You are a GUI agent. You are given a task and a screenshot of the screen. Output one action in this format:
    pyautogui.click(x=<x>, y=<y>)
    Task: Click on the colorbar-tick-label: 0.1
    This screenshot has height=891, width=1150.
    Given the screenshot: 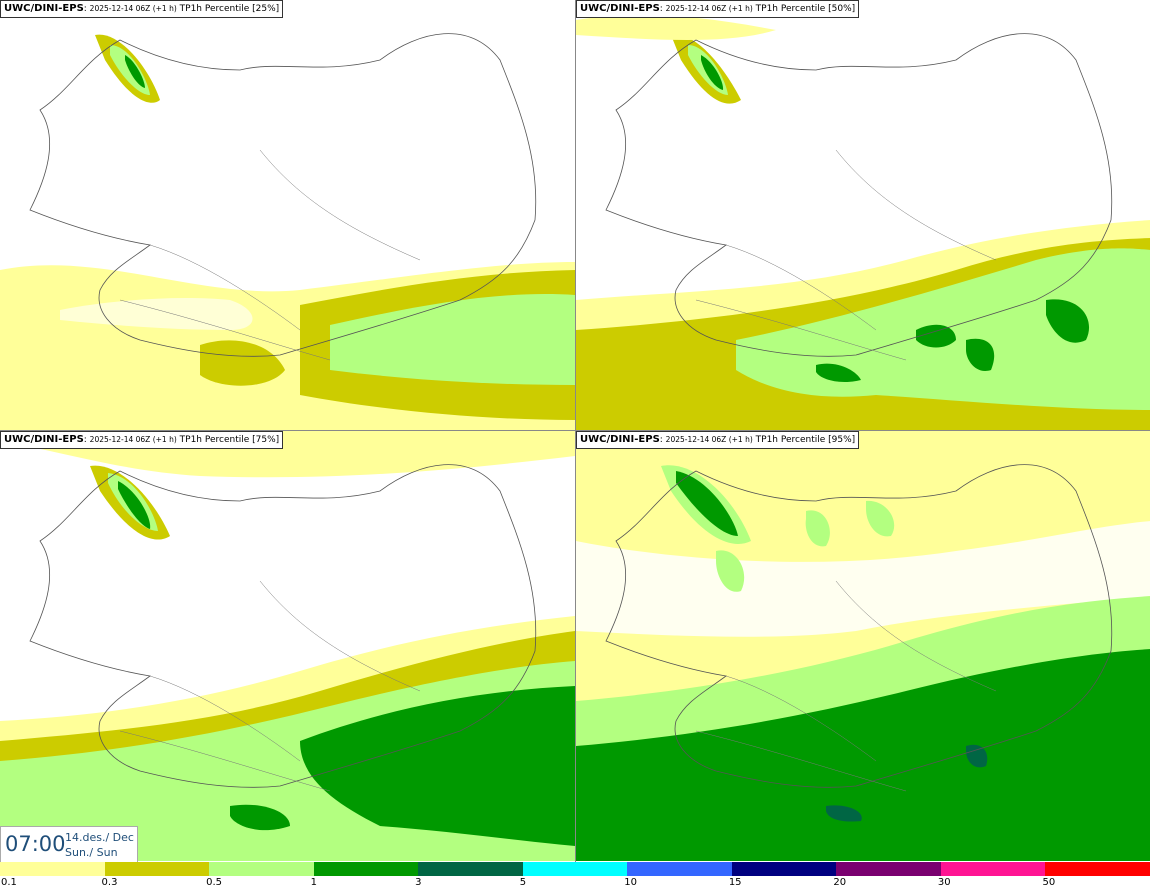 What is the action you would take?
    pyautogui.click(x=9, y=882)
    